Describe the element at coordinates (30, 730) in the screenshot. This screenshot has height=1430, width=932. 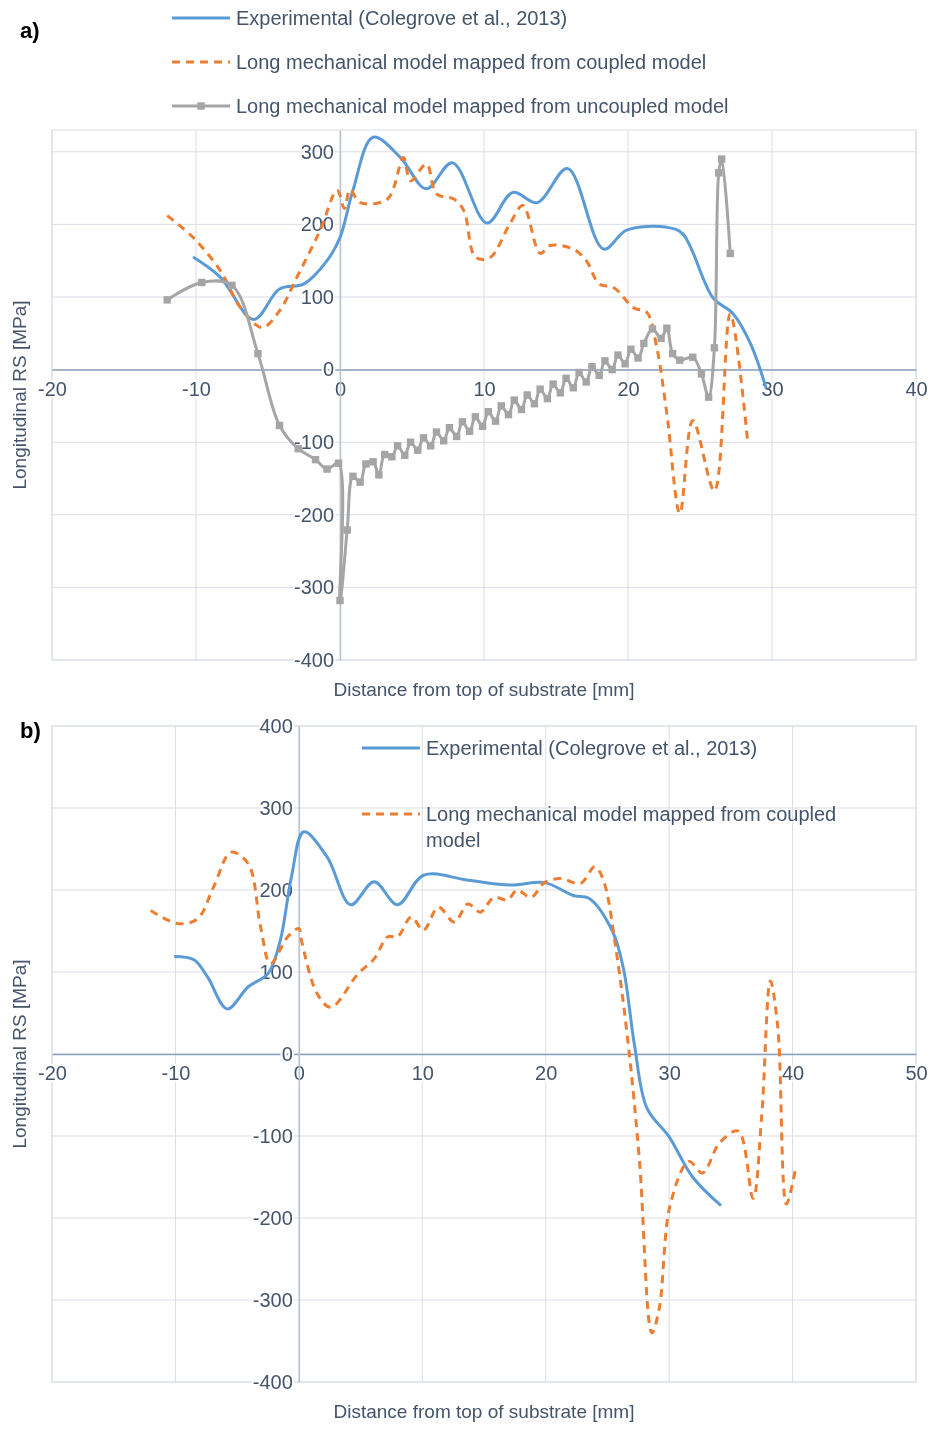
I see `chart-title: b)` at that location.